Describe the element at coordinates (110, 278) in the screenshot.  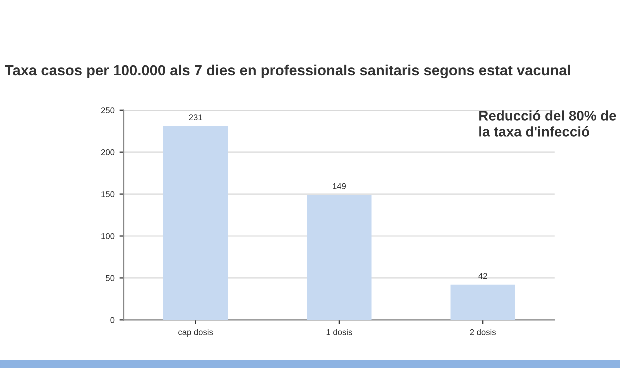
I see `y-tick-label: 50` at that location.